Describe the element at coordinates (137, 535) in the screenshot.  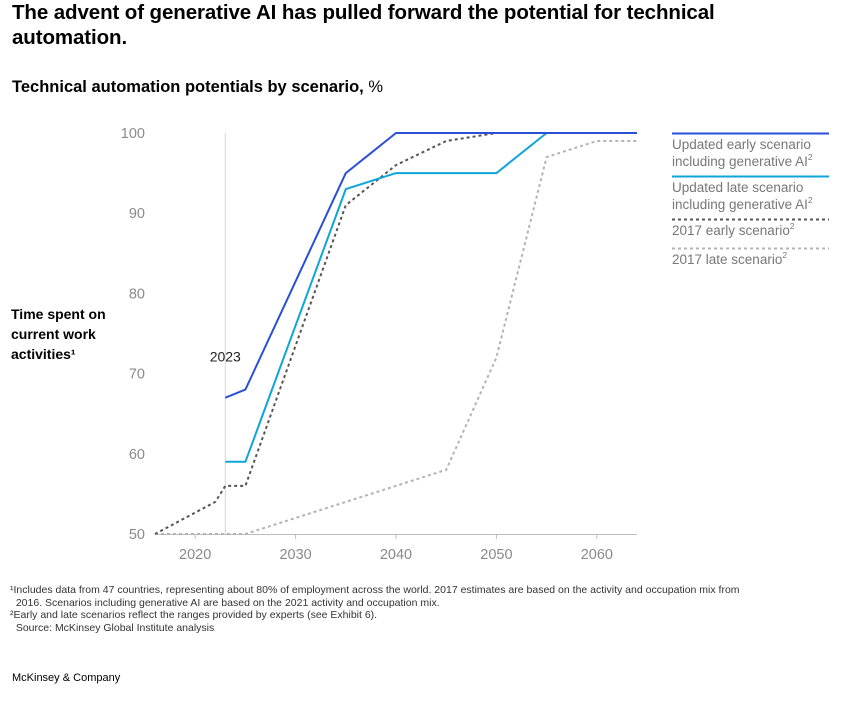
I see `y-tick-label: 50` at that location.